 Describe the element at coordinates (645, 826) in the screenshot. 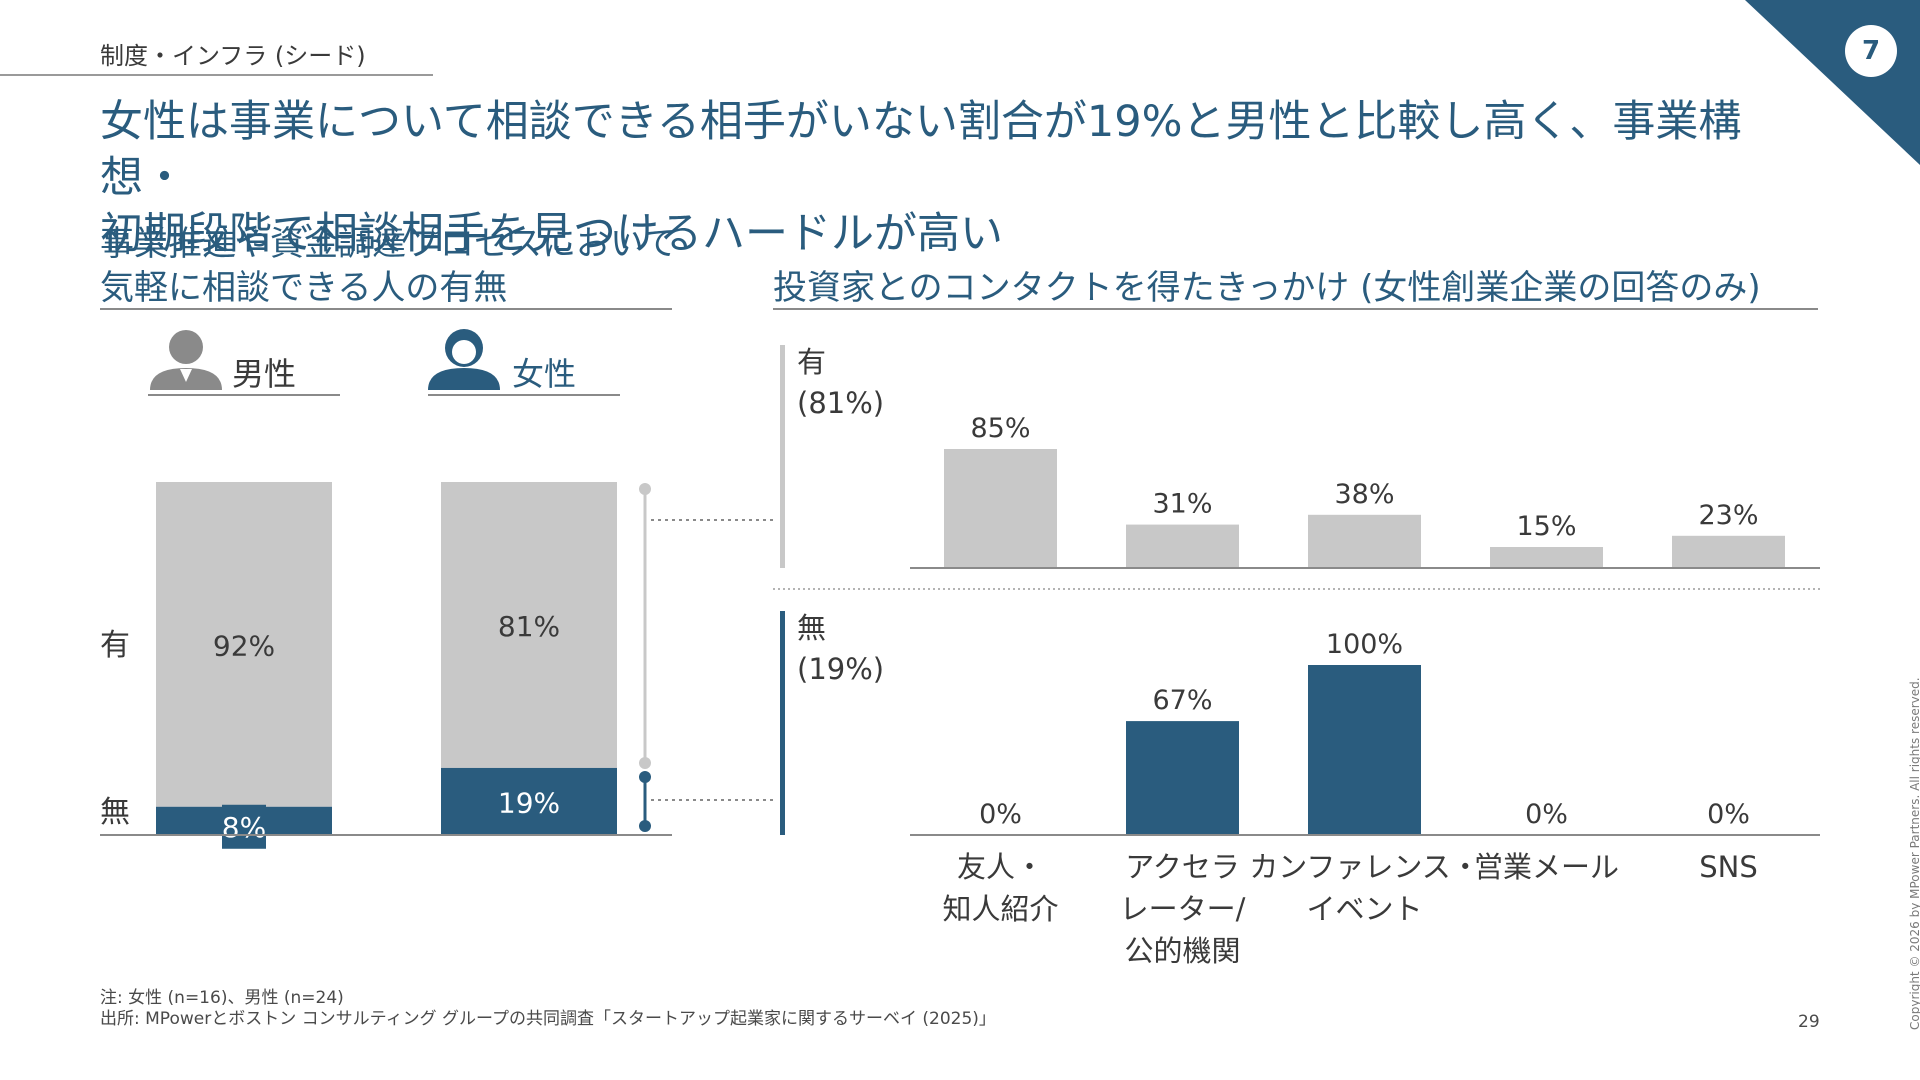

I see `bracket-no-bottom-dot` at that location.